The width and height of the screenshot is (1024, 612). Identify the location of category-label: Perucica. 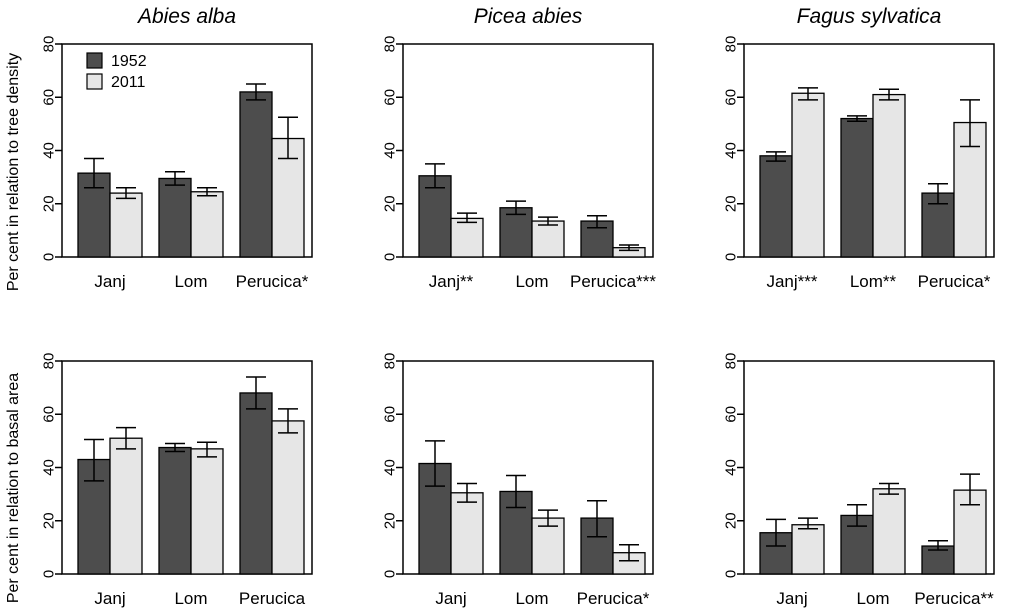
(272, 598).